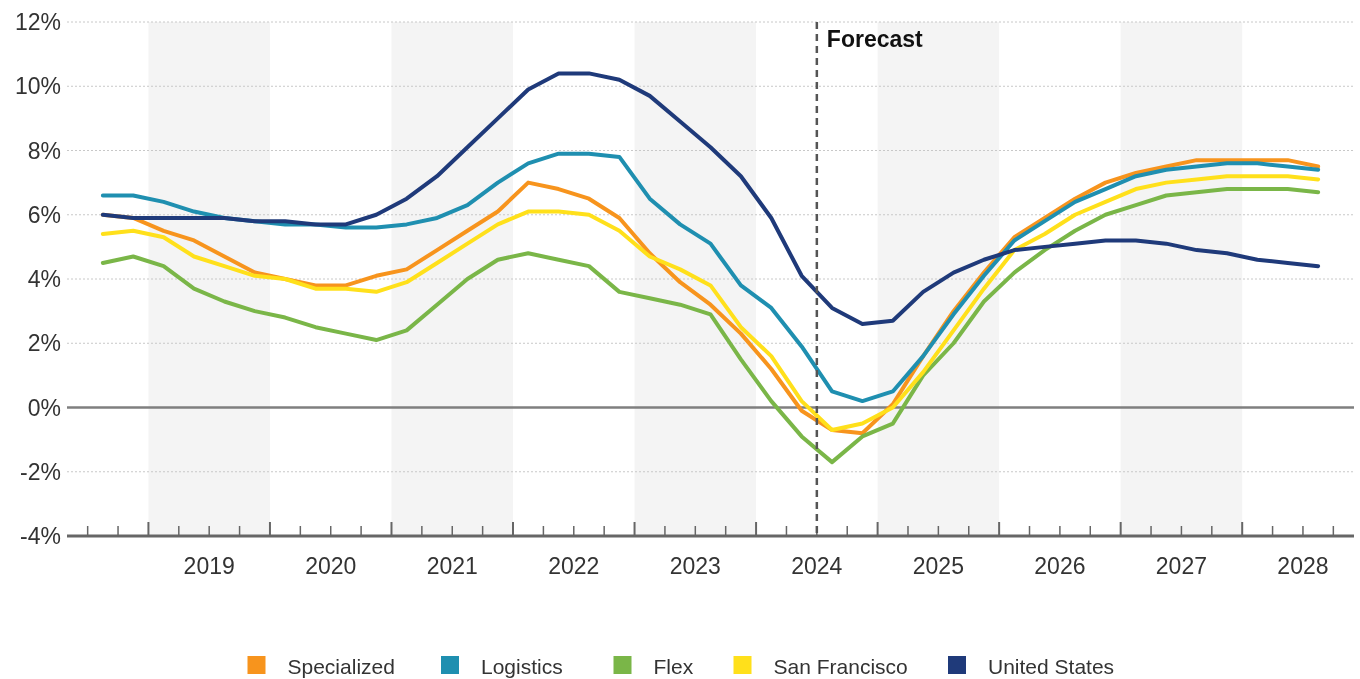  What do you see at coordinates (875, 39) in the screenshot?
I see `ref-line-label: Forecast` at bounding box center [875, 39].